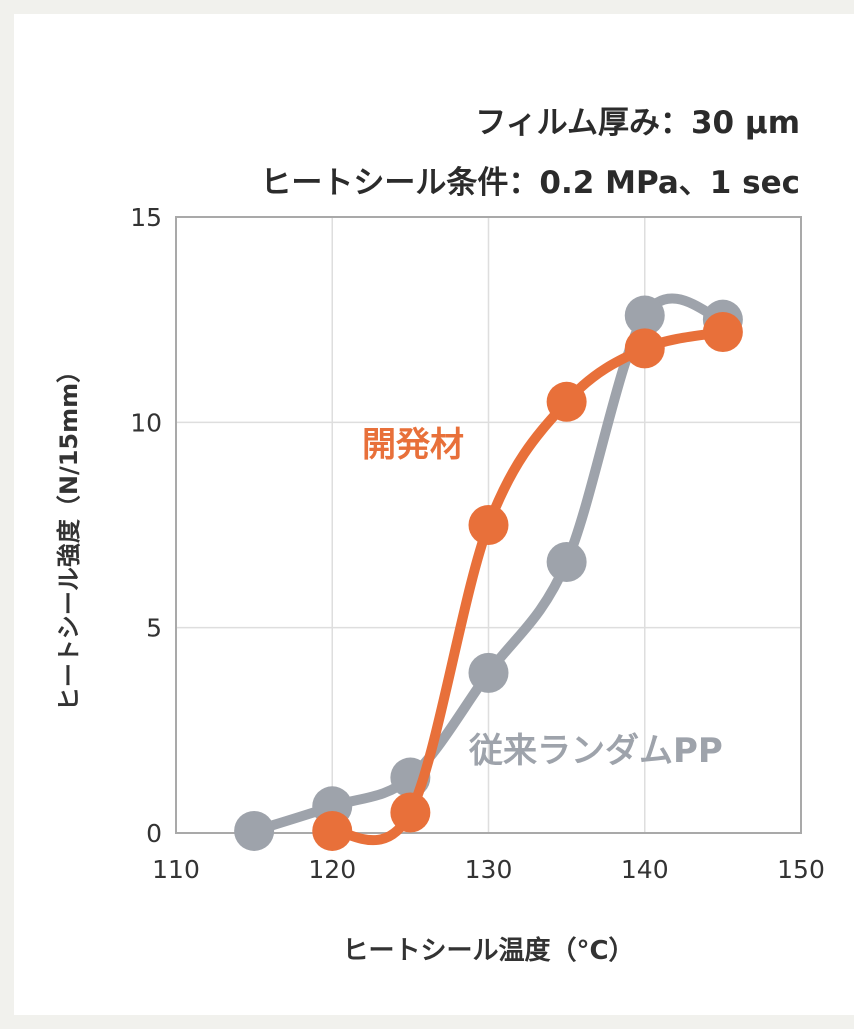 The width and height of the screenshot is (854, 1029). Describe the element at coordinates (645, 869) in the screenshot. I see `x-tick-label: 140` at that location.